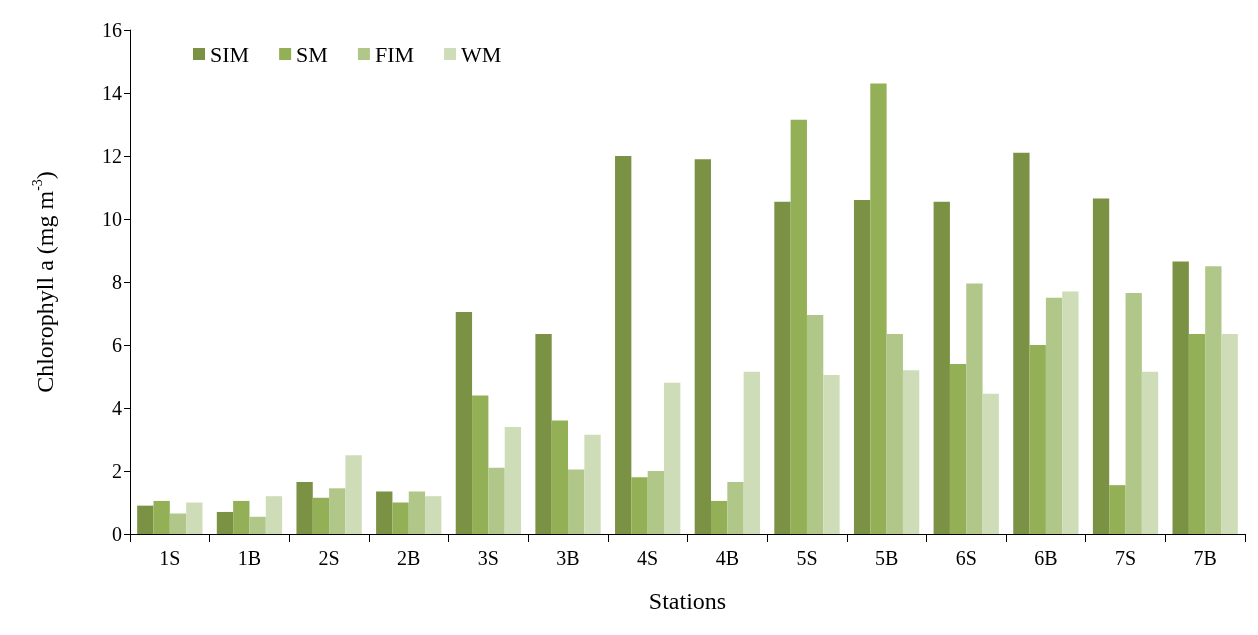 This screenshot has width=1258, height=635. Describe the element at coordinates (230, 54) in the screenshot. I see `legend-label: SIM` at that location.